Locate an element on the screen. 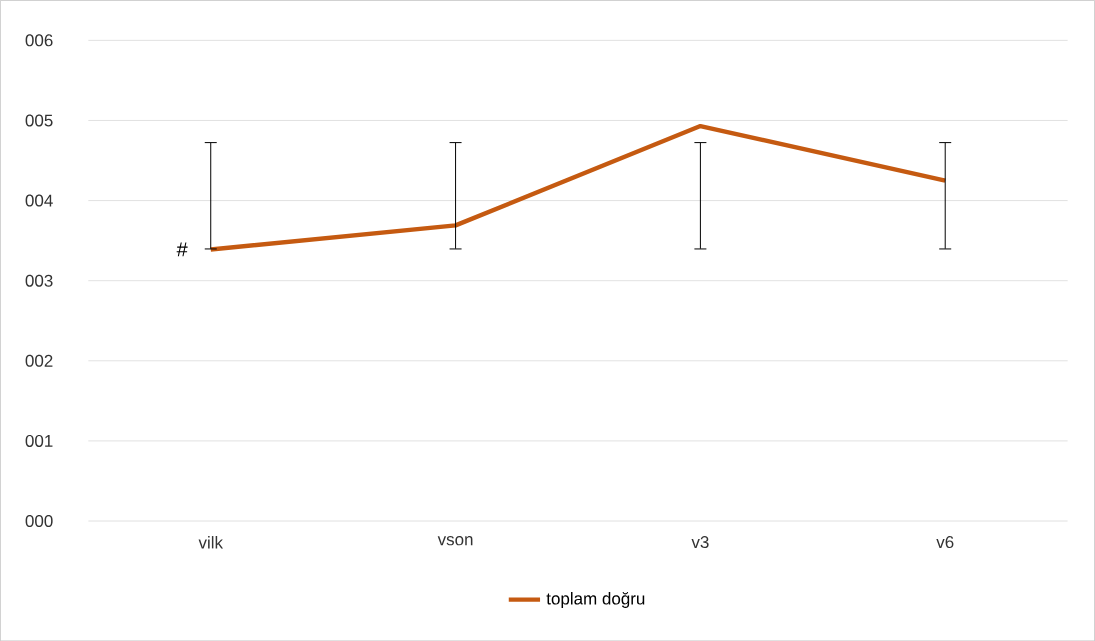 The width and height of the screenshot is (1095, 641). annotation: # is located at coordinates (182, 249).